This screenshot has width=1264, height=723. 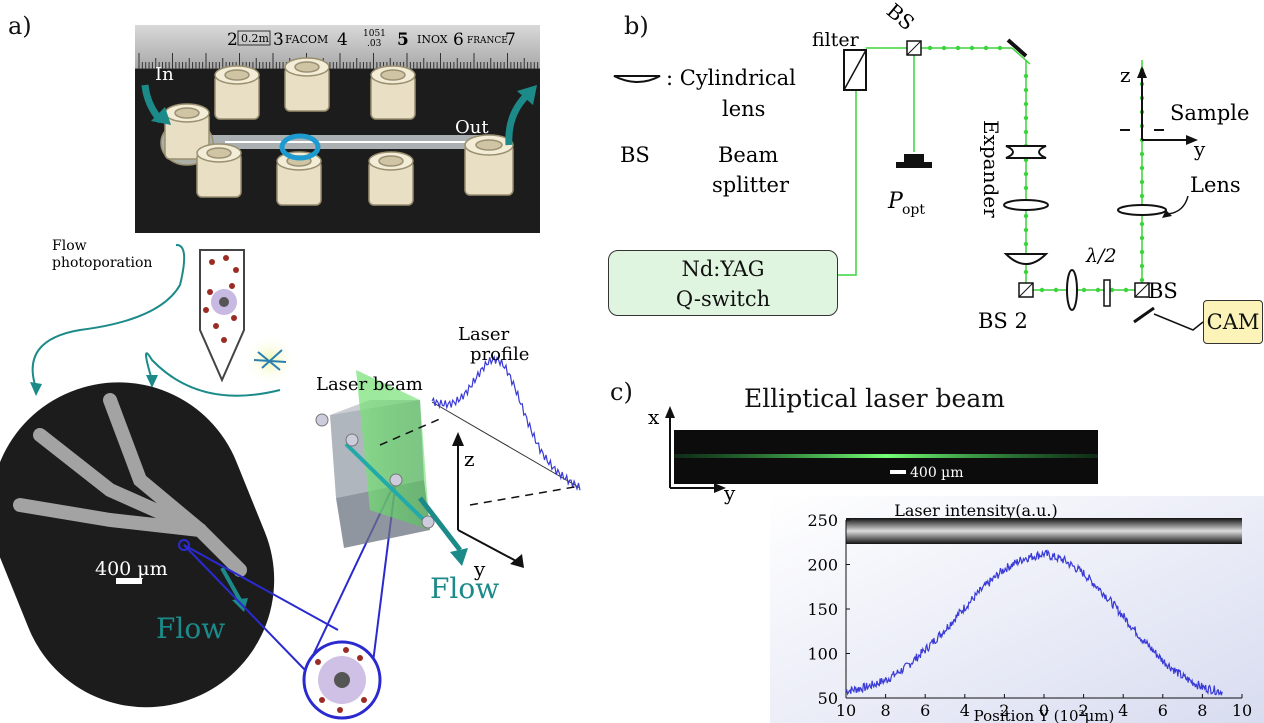 I want to click on molecule-icon, so click(x=270, y=360).